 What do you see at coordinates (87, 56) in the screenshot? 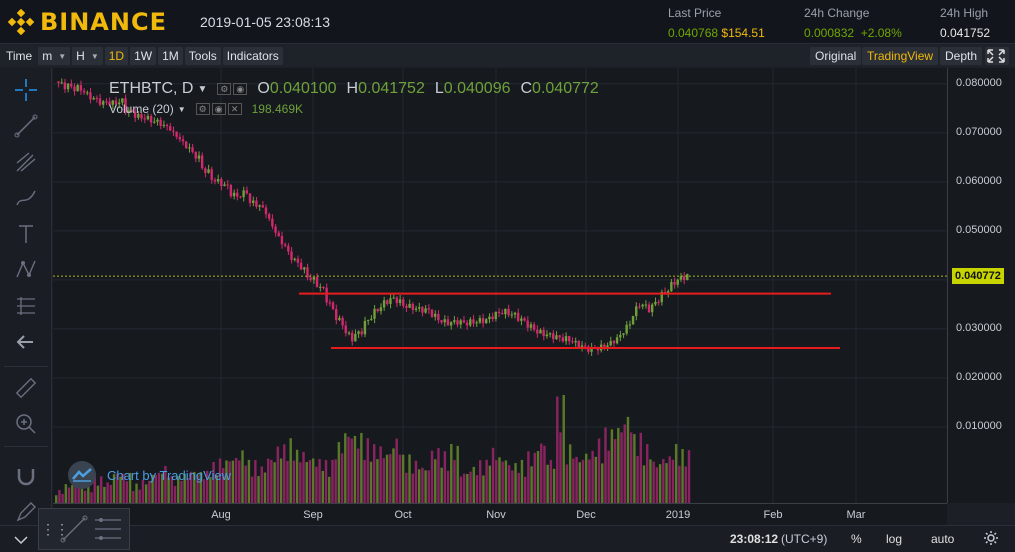
I see `hours-dropdown: H ▼` at bounding box center [87, 56].